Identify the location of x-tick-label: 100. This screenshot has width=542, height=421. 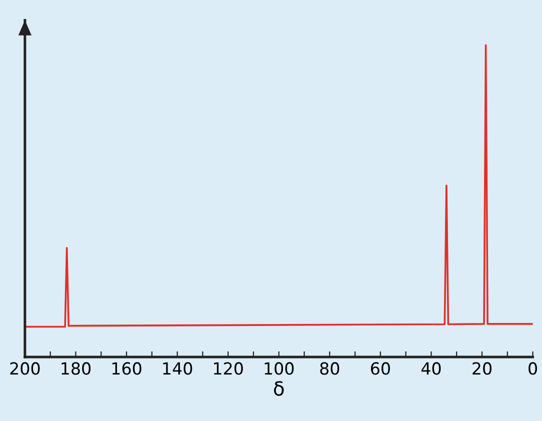
(279, 368).